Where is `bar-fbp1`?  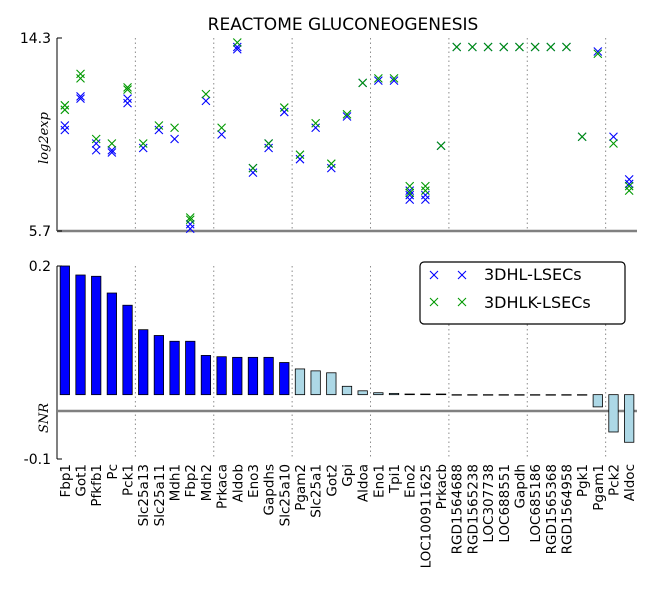 bar-fbp1 is located at coordinates (64, 330).